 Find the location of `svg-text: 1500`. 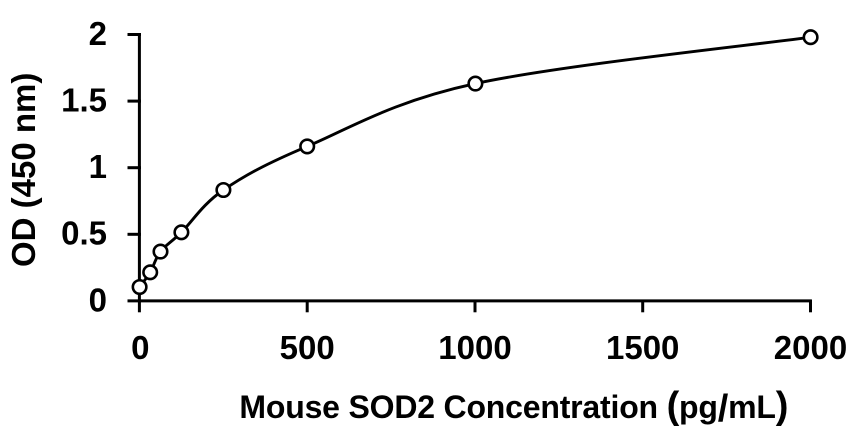

svg-text: 1500 is located at coordinates (642, 347).